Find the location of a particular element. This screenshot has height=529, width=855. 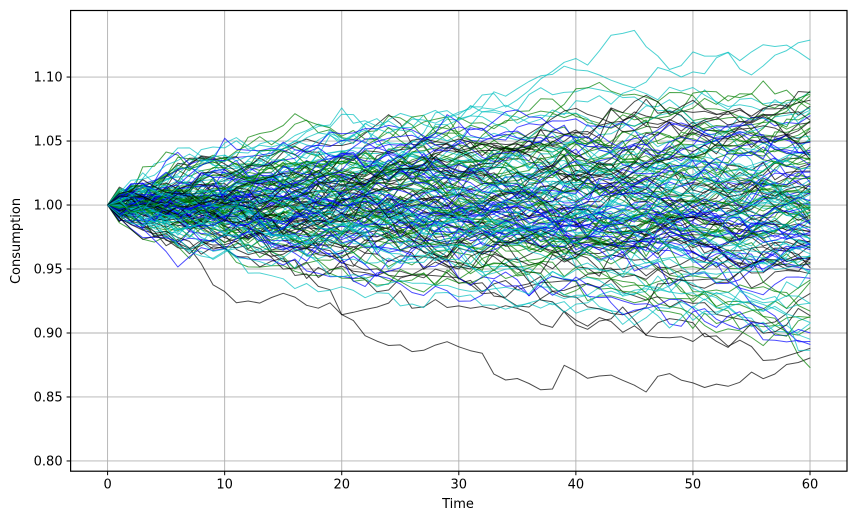

y-tick-label: 0.95 is located at coordinates (48, 270).